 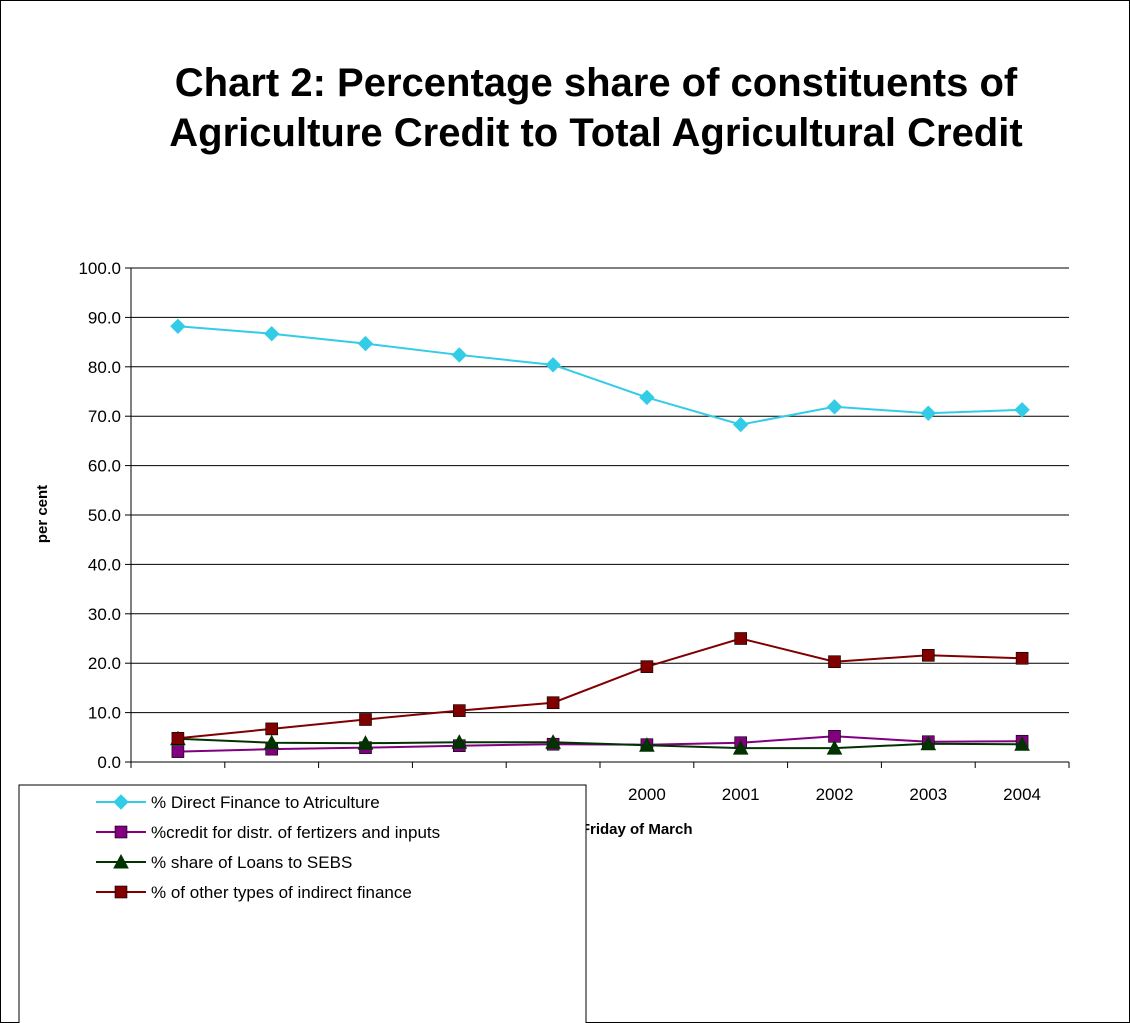 I want to click on legend-label: % of other types of indirect finance, so click(x=281, y=892).